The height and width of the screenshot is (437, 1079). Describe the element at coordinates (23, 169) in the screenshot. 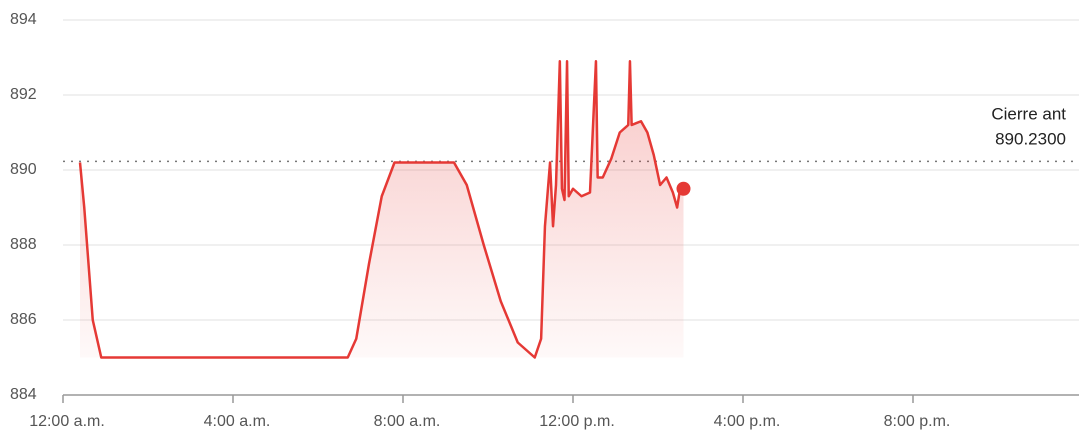

I see `y-tick-label: 890` at that location.